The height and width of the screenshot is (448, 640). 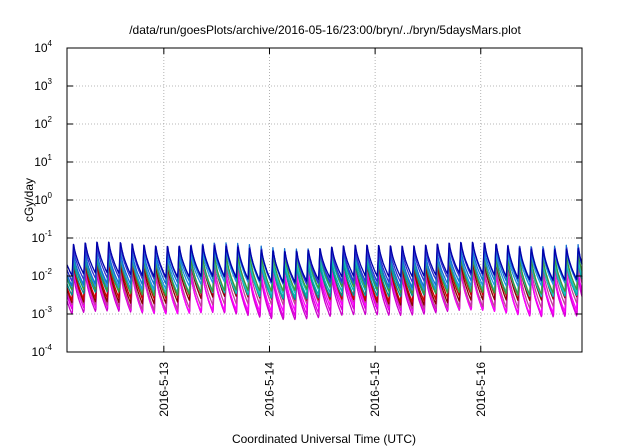 What do you see at coordinates (269, 389) in the screenshot?
I see `x-tick-label: 2016-5-14` at bounding box center [269, 389].